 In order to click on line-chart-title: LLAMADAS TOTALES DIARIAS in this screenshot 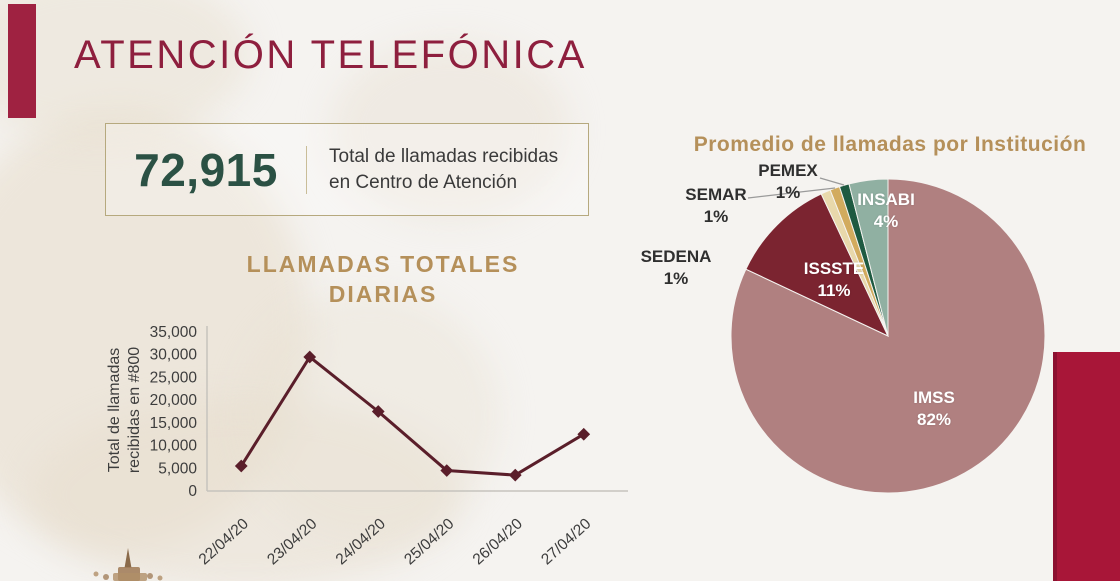, I will do `click(383, 279)`.